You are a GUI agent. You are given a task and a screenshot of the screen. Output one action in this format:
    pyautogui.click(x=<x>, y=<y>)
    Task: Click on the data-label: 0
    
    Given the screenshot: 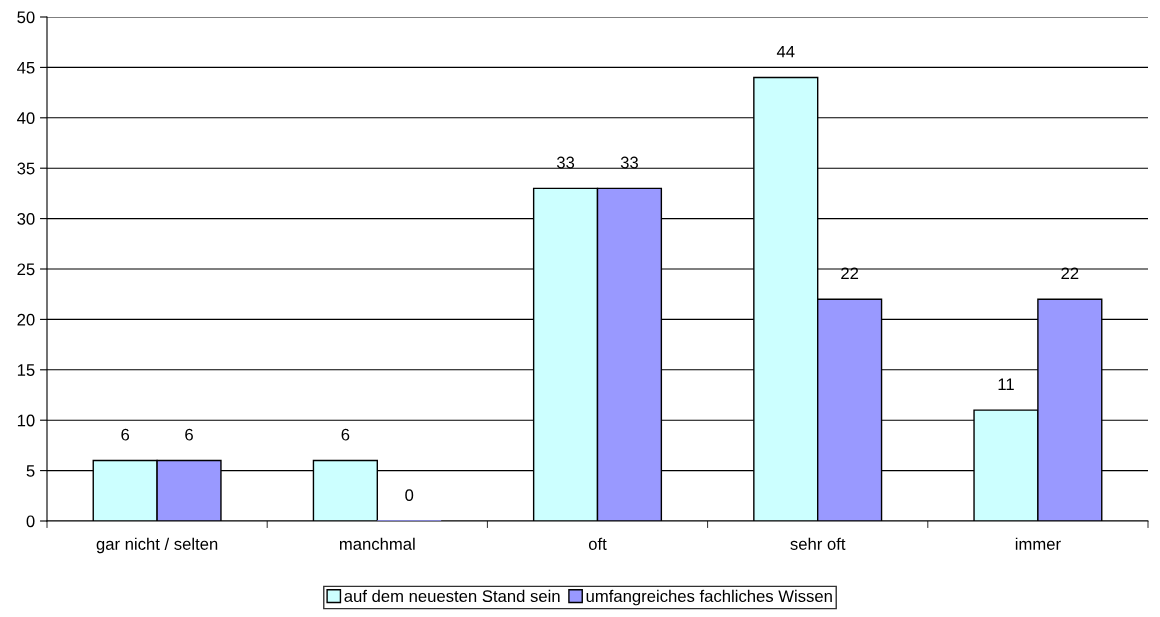 What is the action you would take?
    pyautogui.click(x=409, y=495)
    